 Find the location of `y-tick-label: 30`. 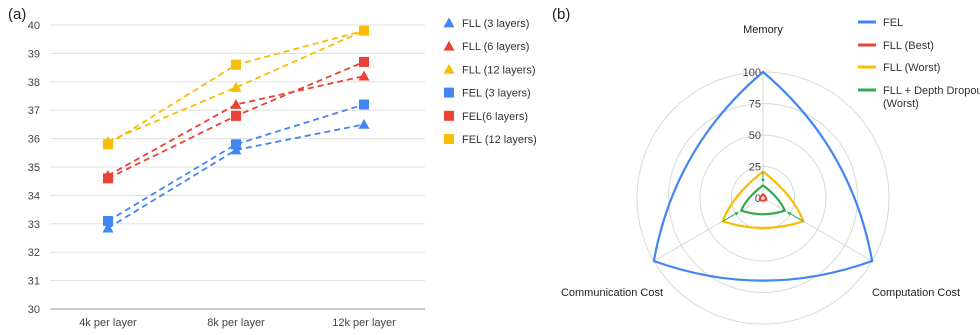

y-tick-label: 30 is located at coordinates (34, 310).